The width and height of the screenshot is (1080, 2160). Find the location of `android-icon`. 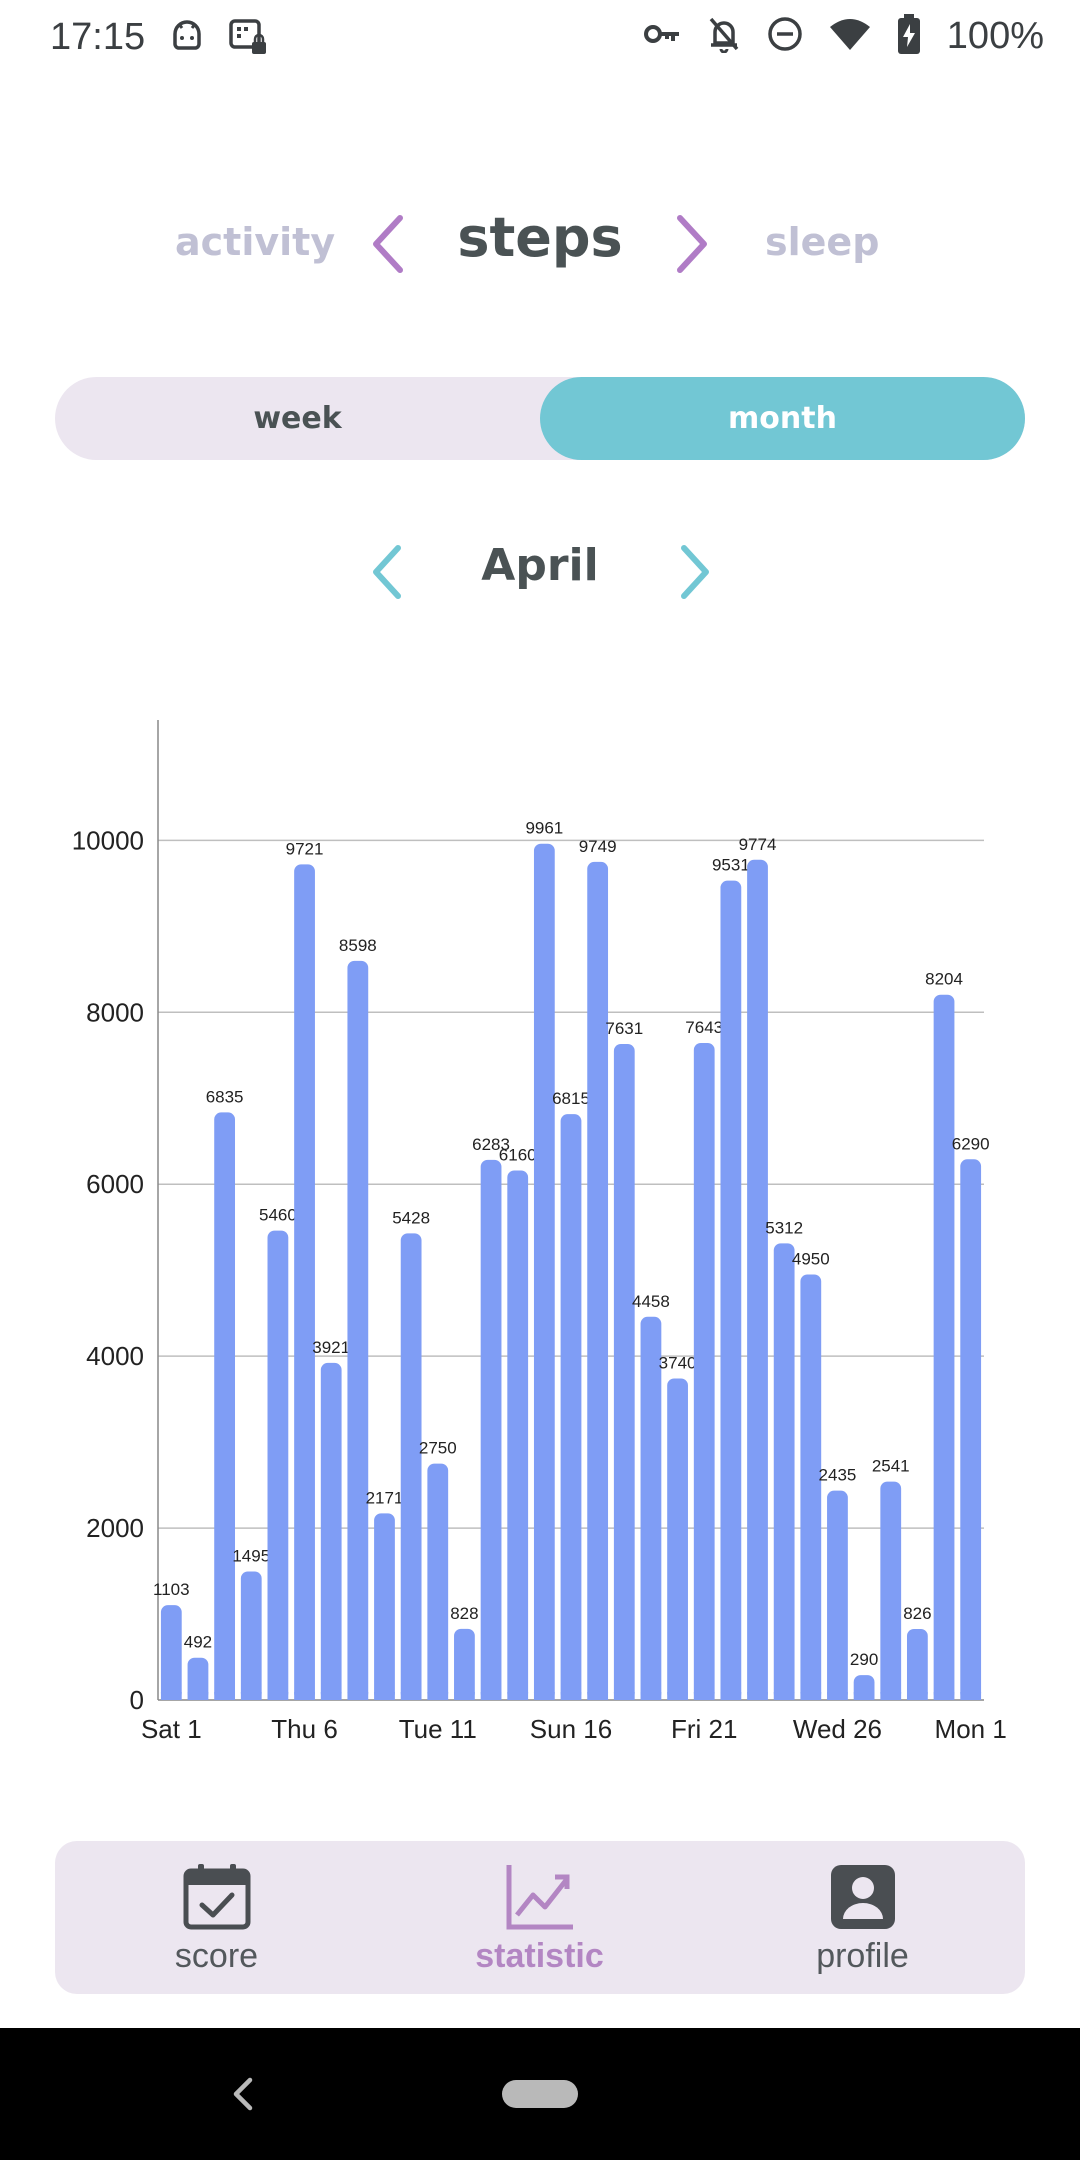

android-icon is located at coordinates (187, 39).